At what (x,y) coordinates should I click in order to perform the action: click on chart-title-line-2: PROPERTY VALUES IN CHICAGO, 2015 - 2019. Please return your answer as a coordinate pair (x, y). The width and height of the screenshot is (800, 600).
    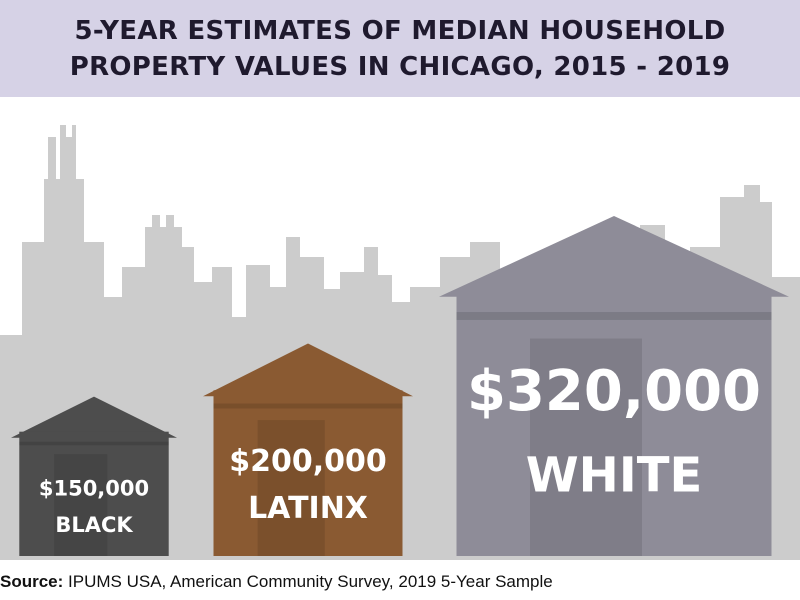
    Looking at the image, I should click on (400, 67).